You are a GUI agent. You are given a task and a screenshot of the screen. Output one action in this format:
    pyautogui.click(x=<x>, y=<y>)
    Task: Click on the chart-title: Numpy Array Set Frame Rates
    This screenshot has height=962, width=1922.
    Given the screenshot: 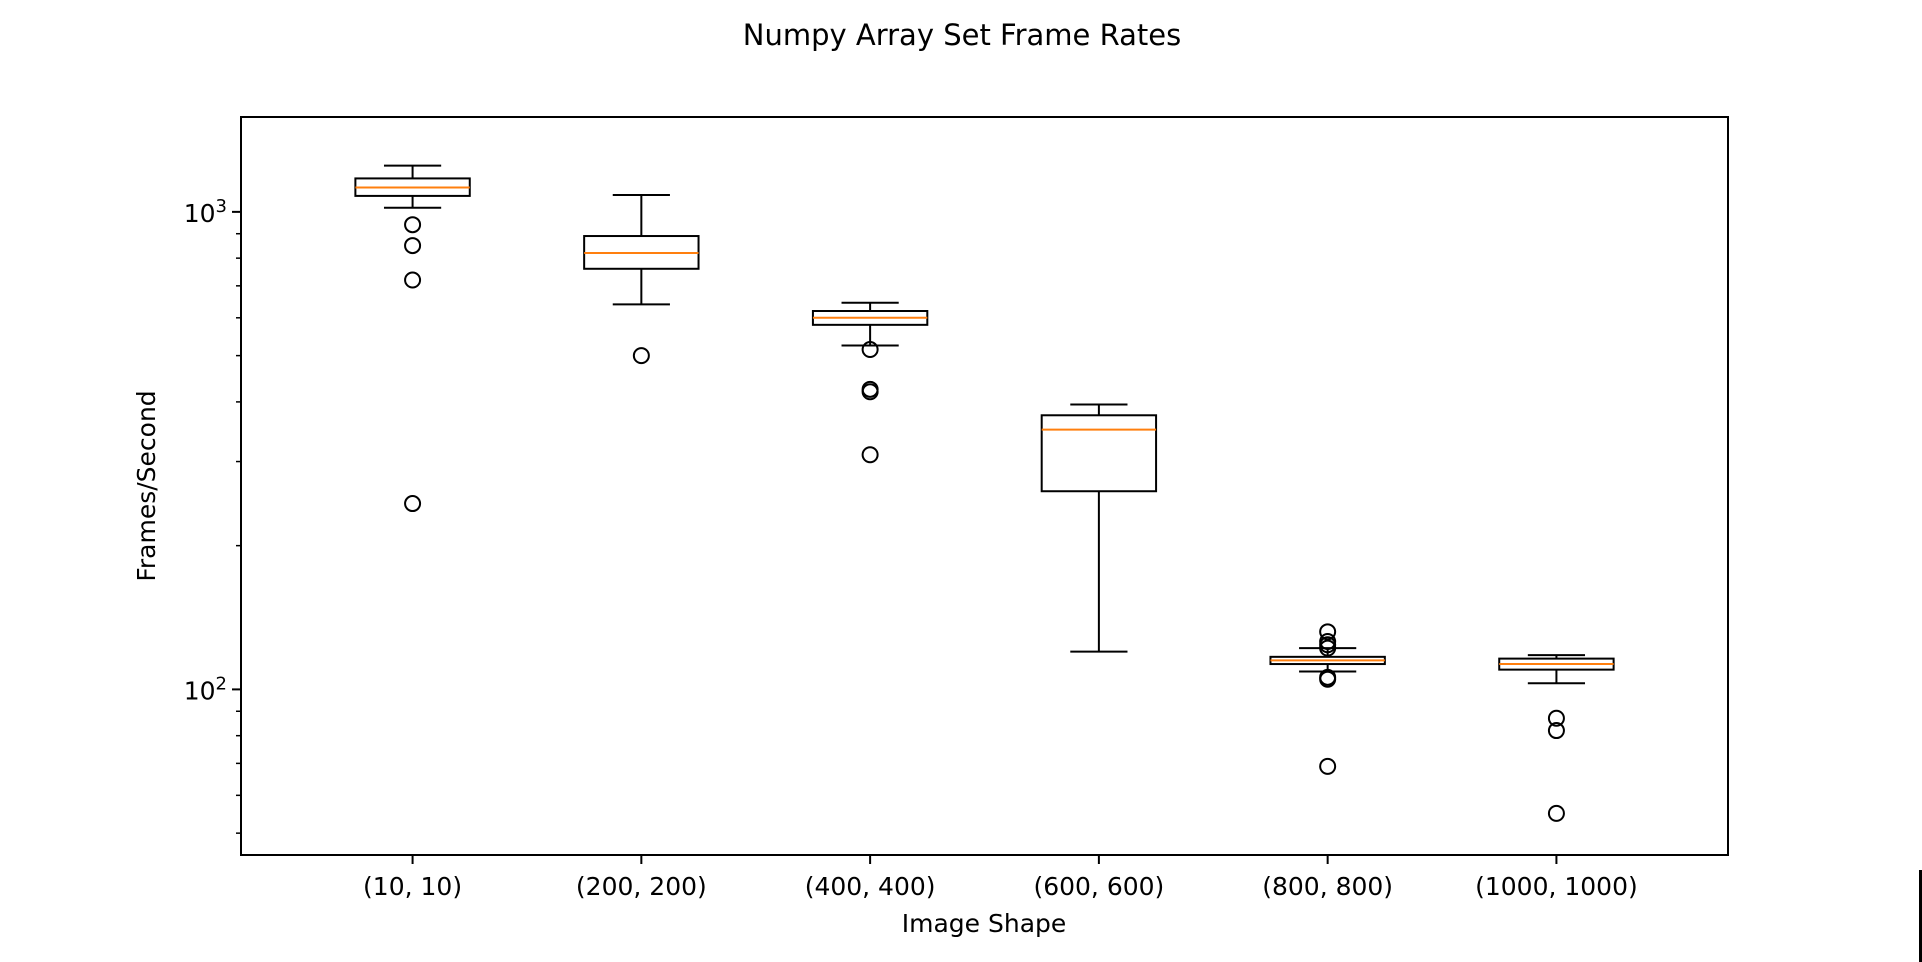 What is the action you would take?
    pyautogui.click(x=962, y=35)
    